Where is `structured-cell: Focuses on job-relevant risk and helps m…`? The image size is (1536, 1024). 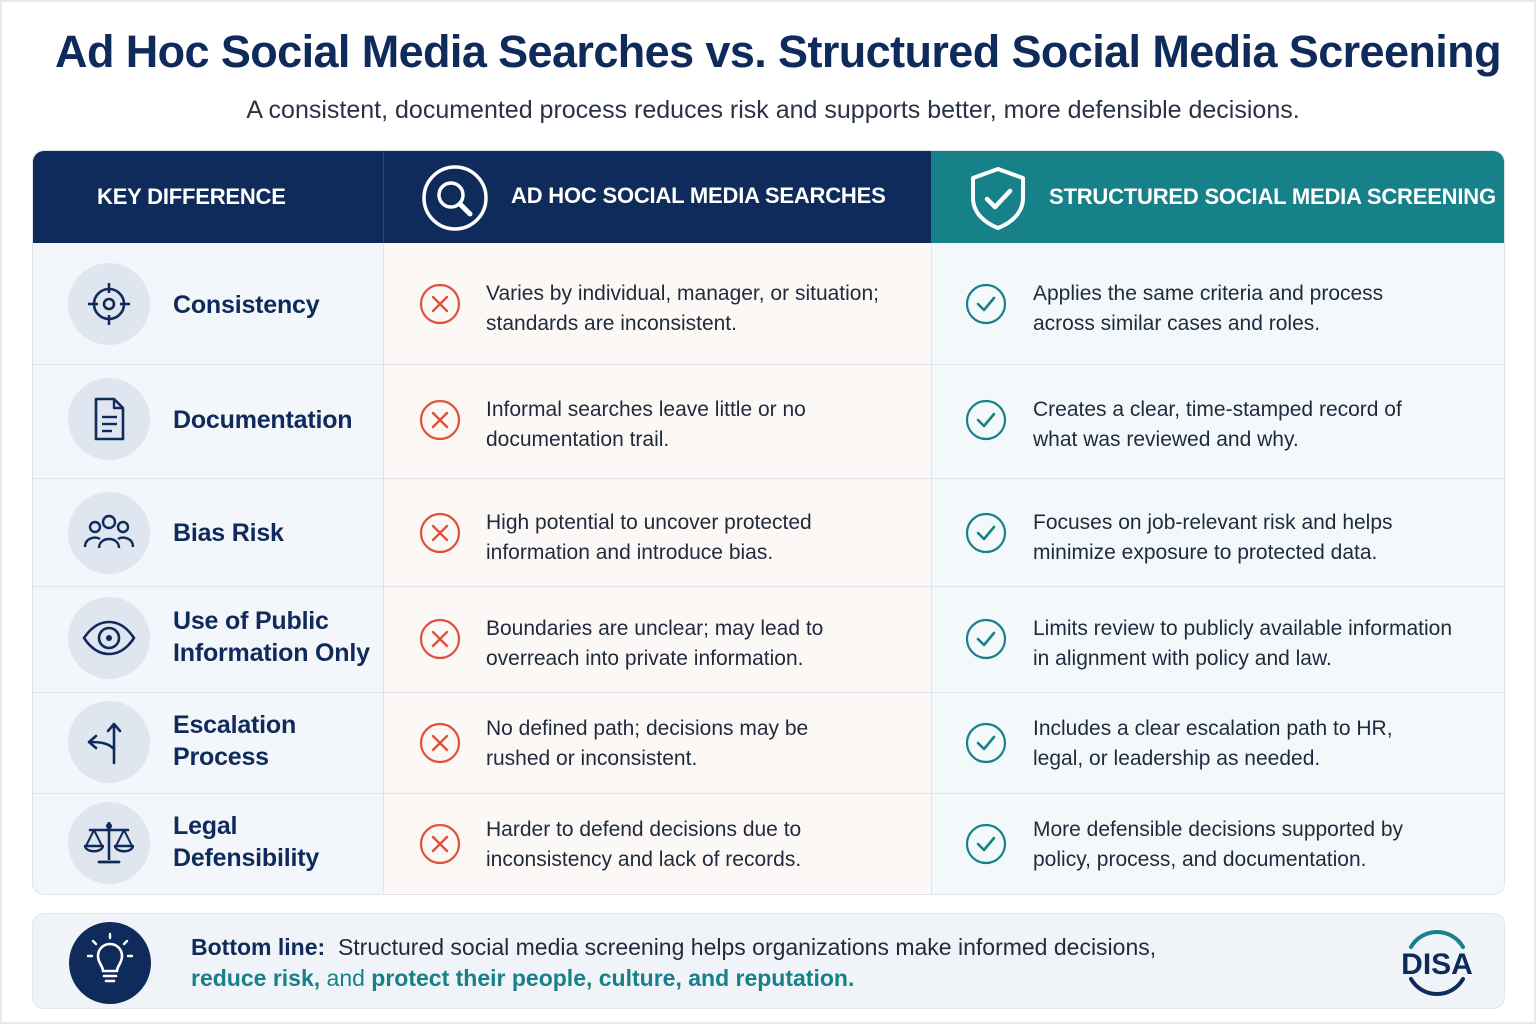 structured-cell: Focuses on job-relevant risk and helps m… is located at coordinates (1213, 537).